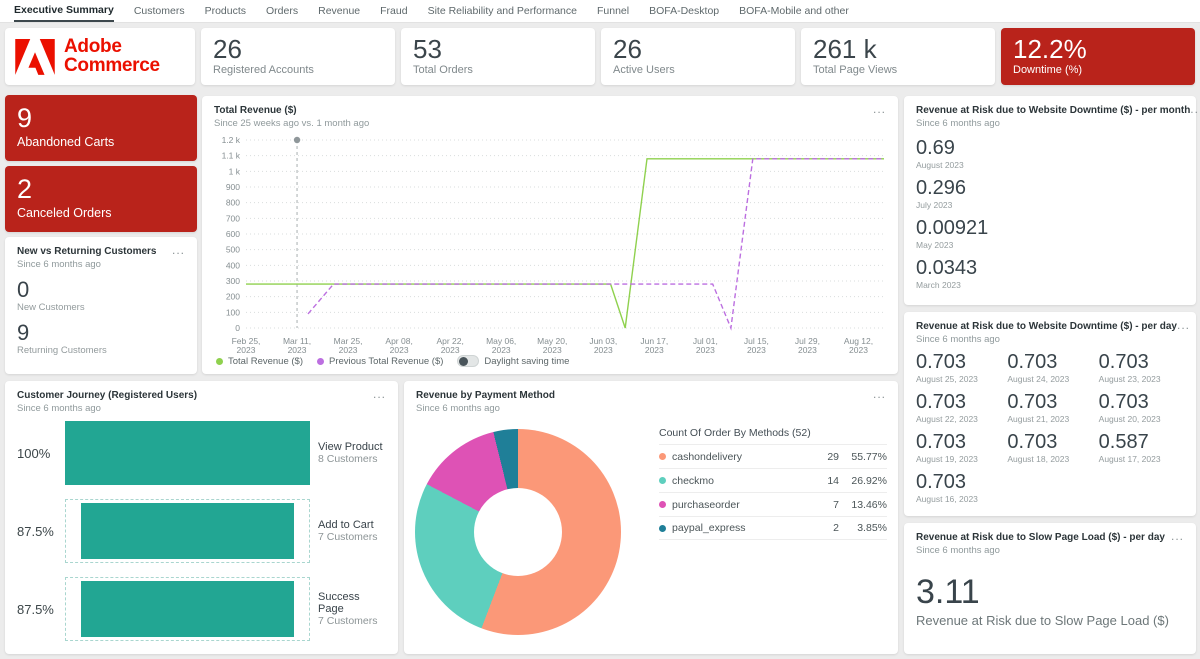 The height and width of the screenshot is (659, 1200). I want to click on svg-text:Mar 25,2023: Mar 25, 2023, so click(348, 345).